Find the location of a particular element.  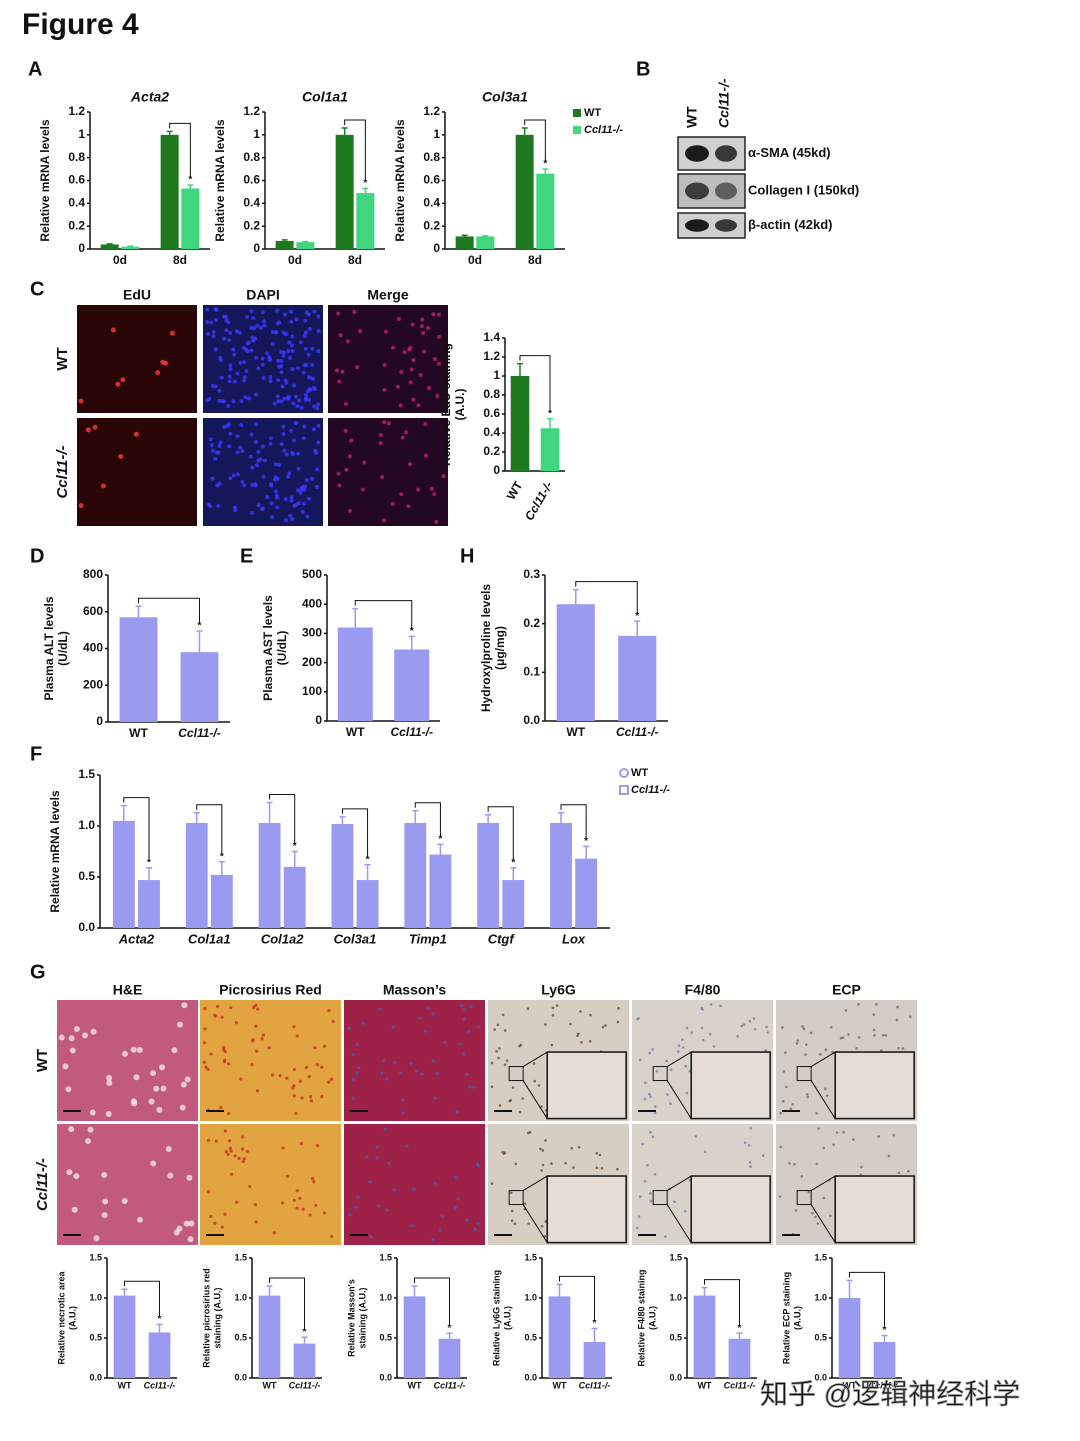

figure-title: Figure 4 is located at coordinates (80, 24).